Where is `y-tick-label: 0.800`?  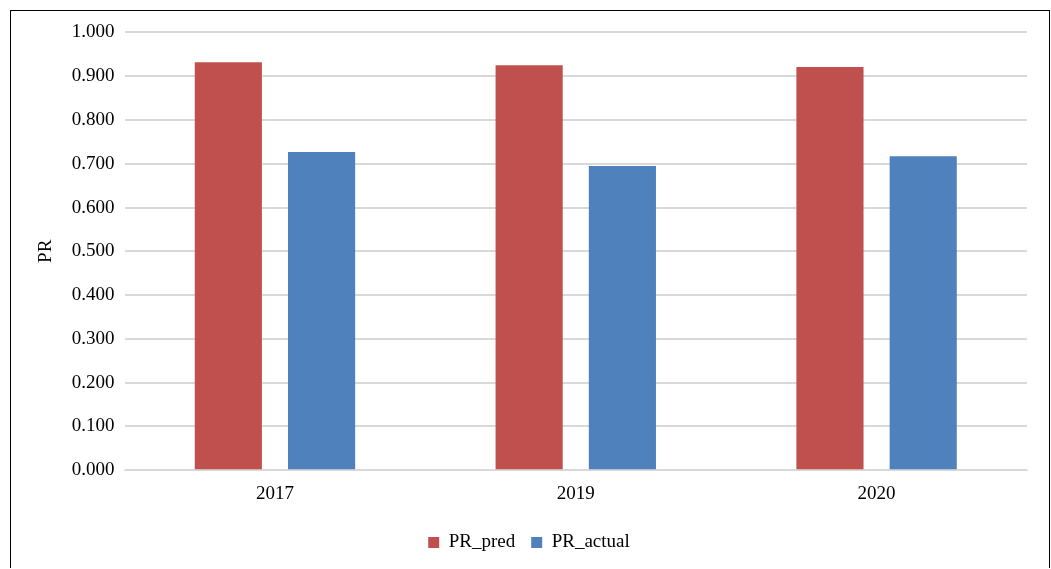
y-tick-label: 0.800 is located at coordinates (93, 118).